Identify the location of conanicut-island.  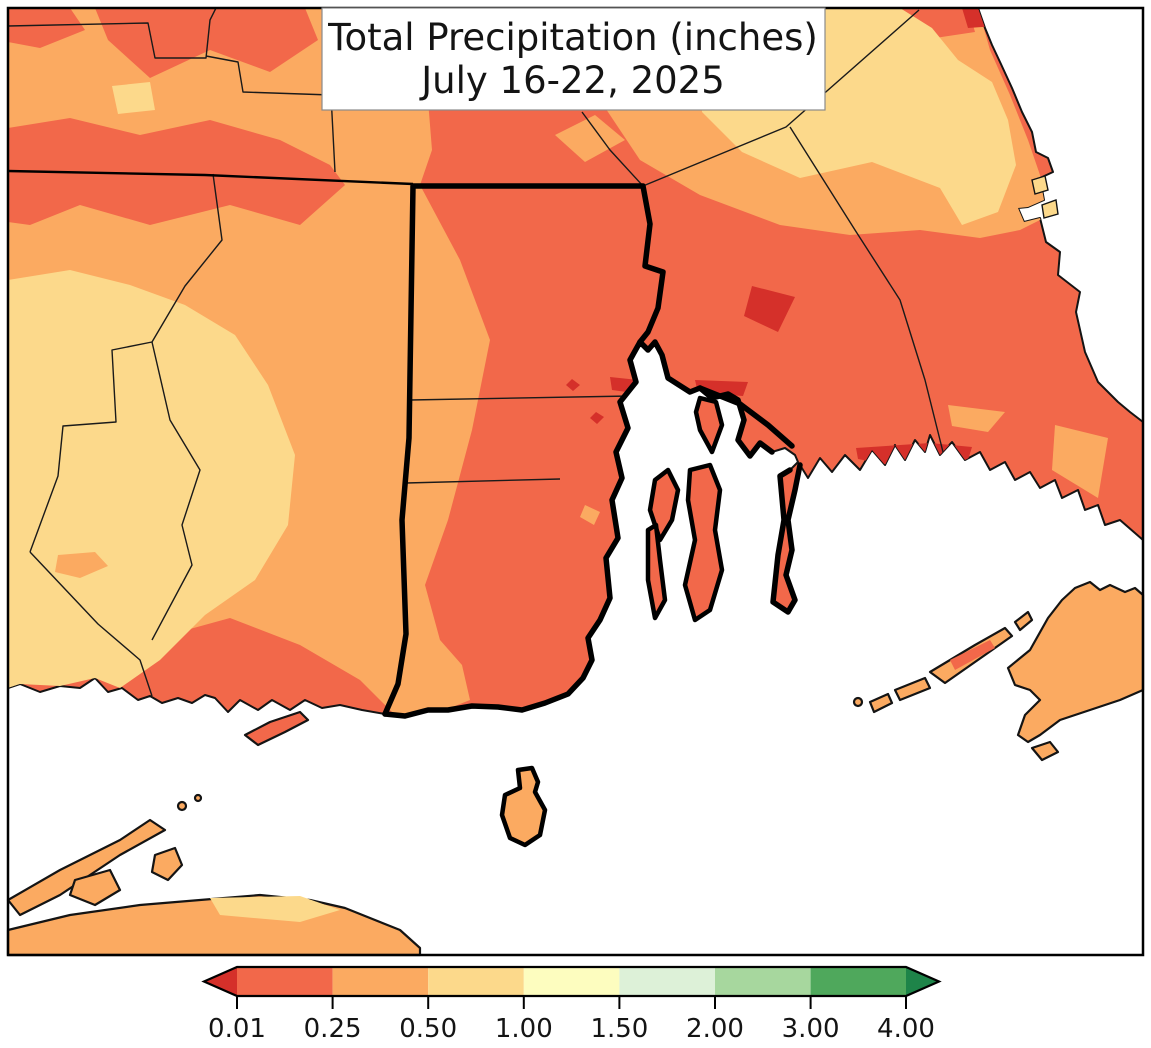
(656, 571).